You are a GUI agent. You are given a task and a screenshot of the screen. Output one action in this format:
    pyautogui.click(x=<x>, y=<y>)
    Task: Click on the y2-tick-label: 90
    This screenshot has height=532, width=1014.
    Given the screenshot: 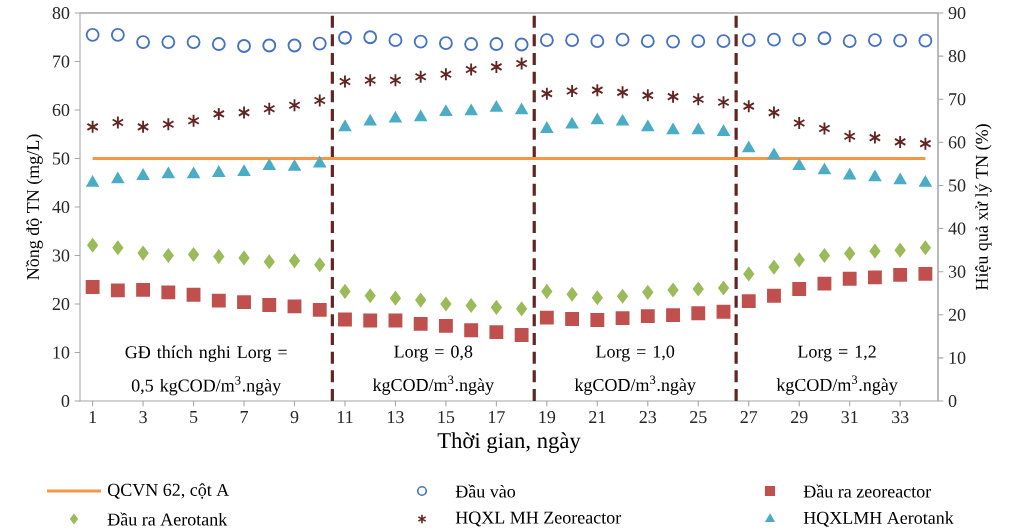 What is the action you would take?
    pyautogui.click(x=957, y=13)
    